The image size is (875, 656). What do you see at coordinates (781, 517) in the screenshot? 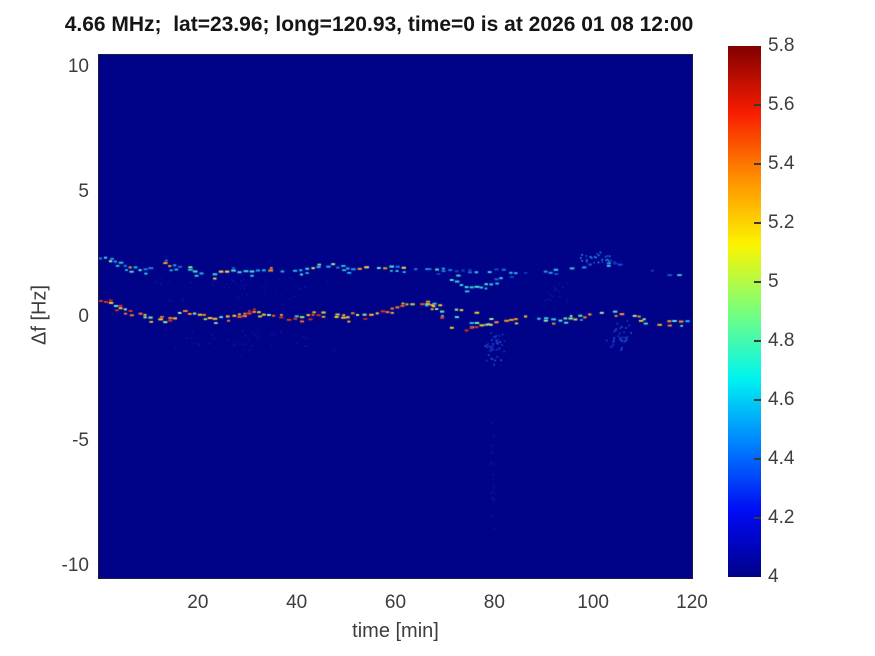
I see `colorbar-tick-label: 4.2` at bounding box center [781, 517].